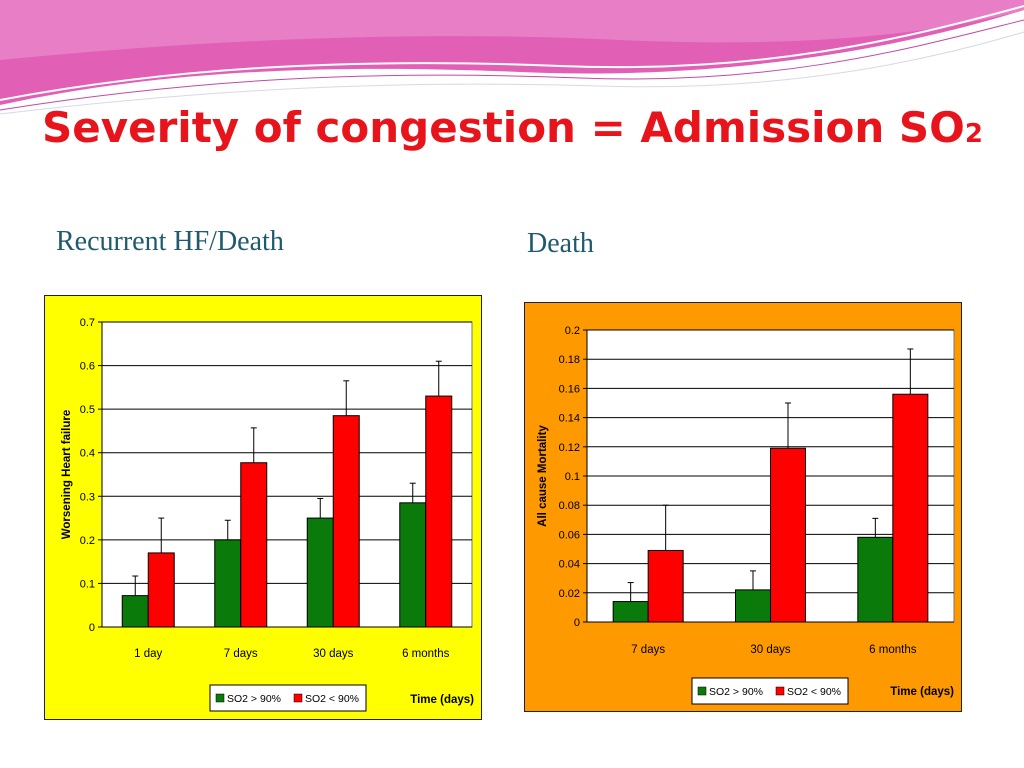 The width and height of the screenshot is (1024, 768). Describe the element at coordinates (569, 448) in the screenshot. I see `y-tick-label: 0.12` at that location.